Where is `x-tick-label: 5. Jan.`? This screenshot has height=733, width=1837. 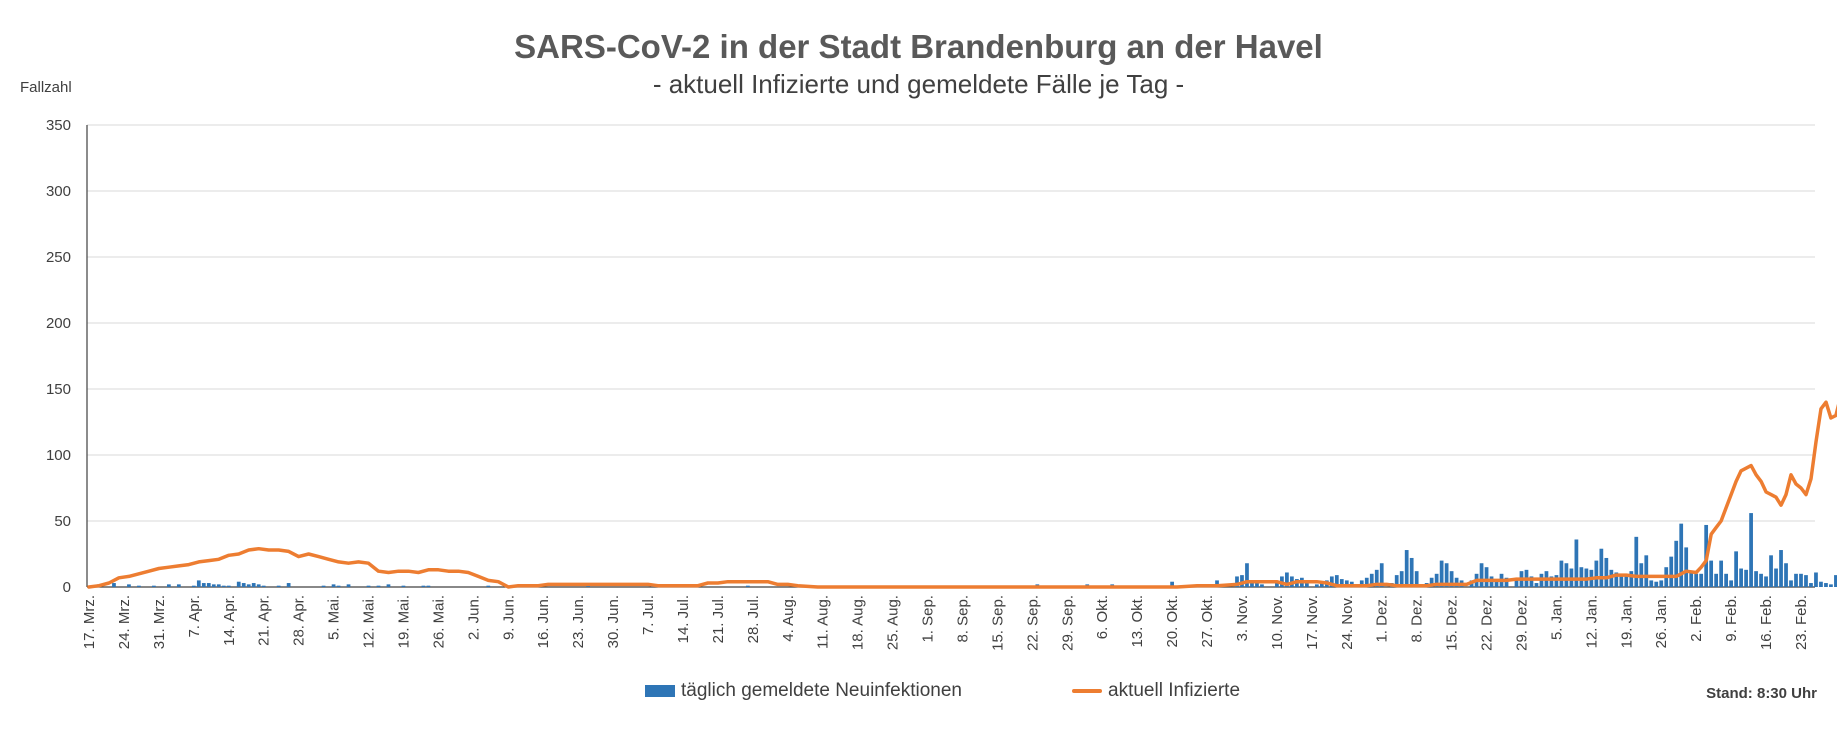 x-tick-label: 5. Jan. is located at coordinates (1556, 617).